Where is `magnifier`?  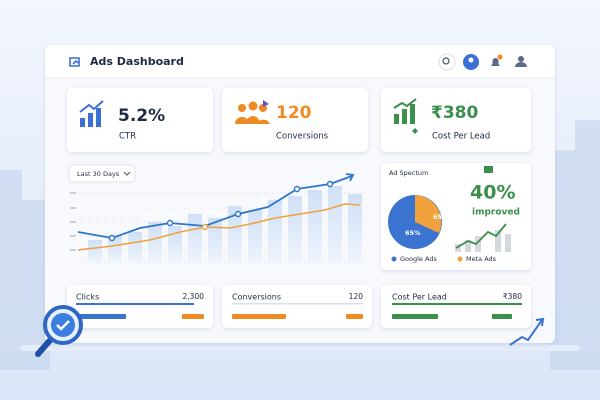
magnifier is located at coordinates (59, 331).